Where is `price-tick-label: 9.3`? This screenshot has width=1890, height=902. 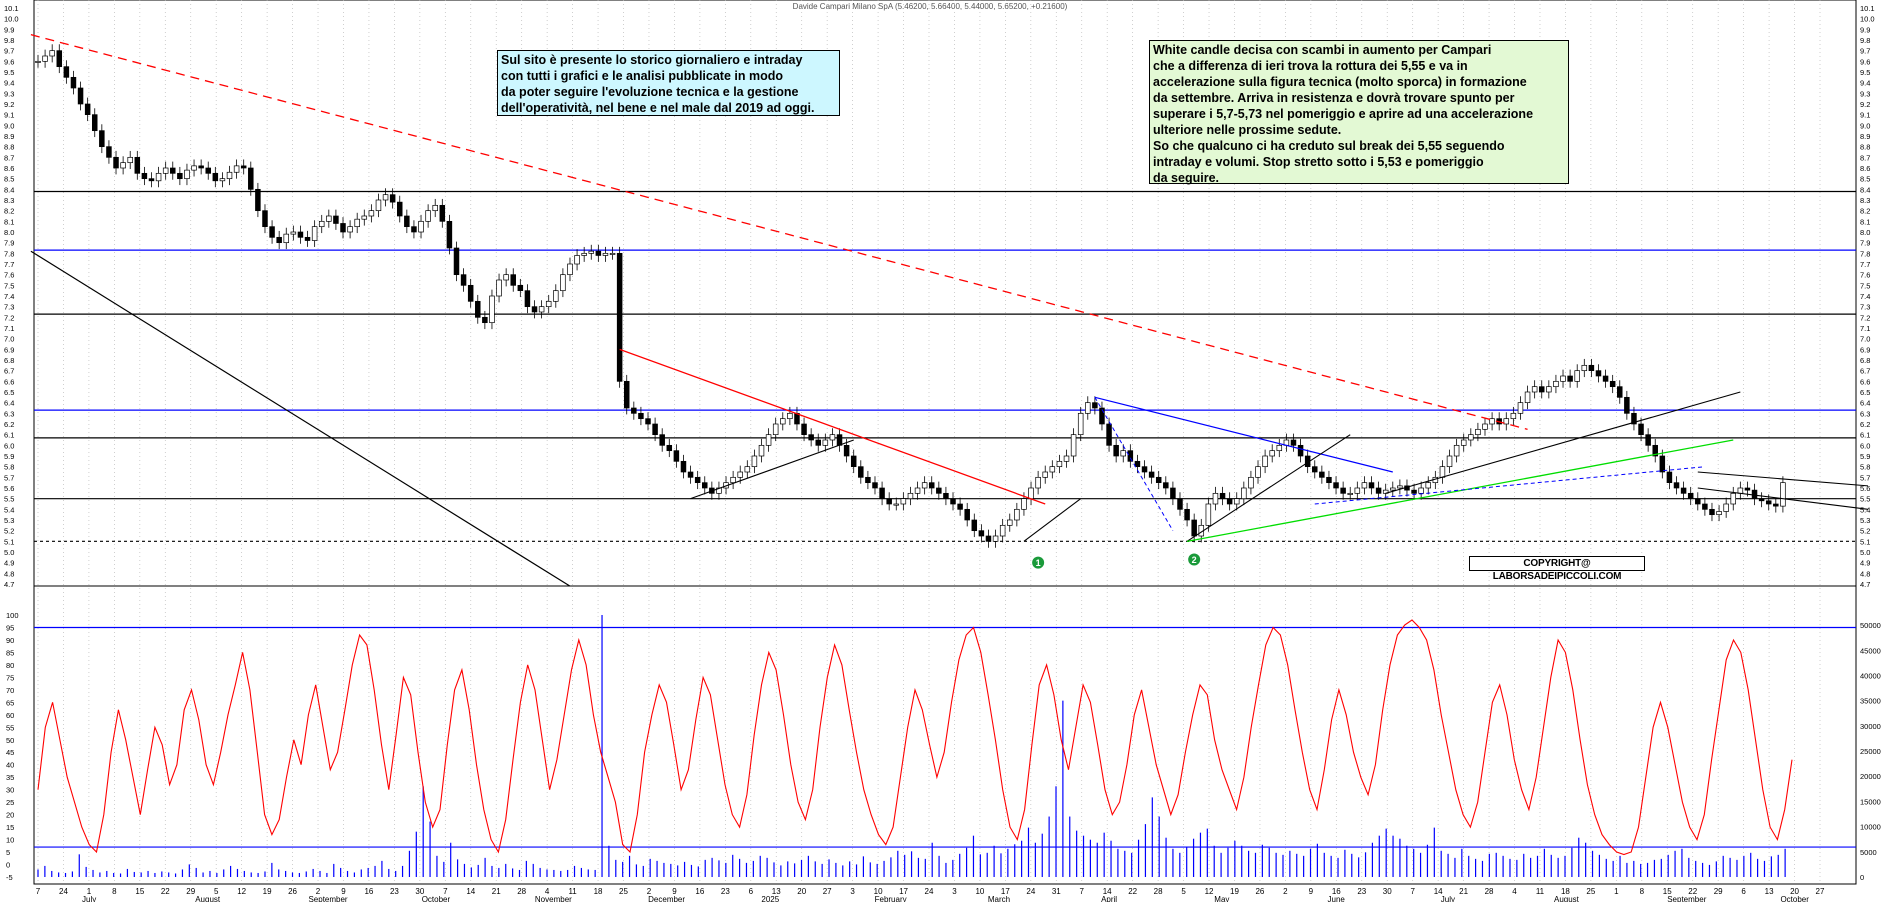
price-tick-label: 9.3 is located at coordinates (1865, 93).